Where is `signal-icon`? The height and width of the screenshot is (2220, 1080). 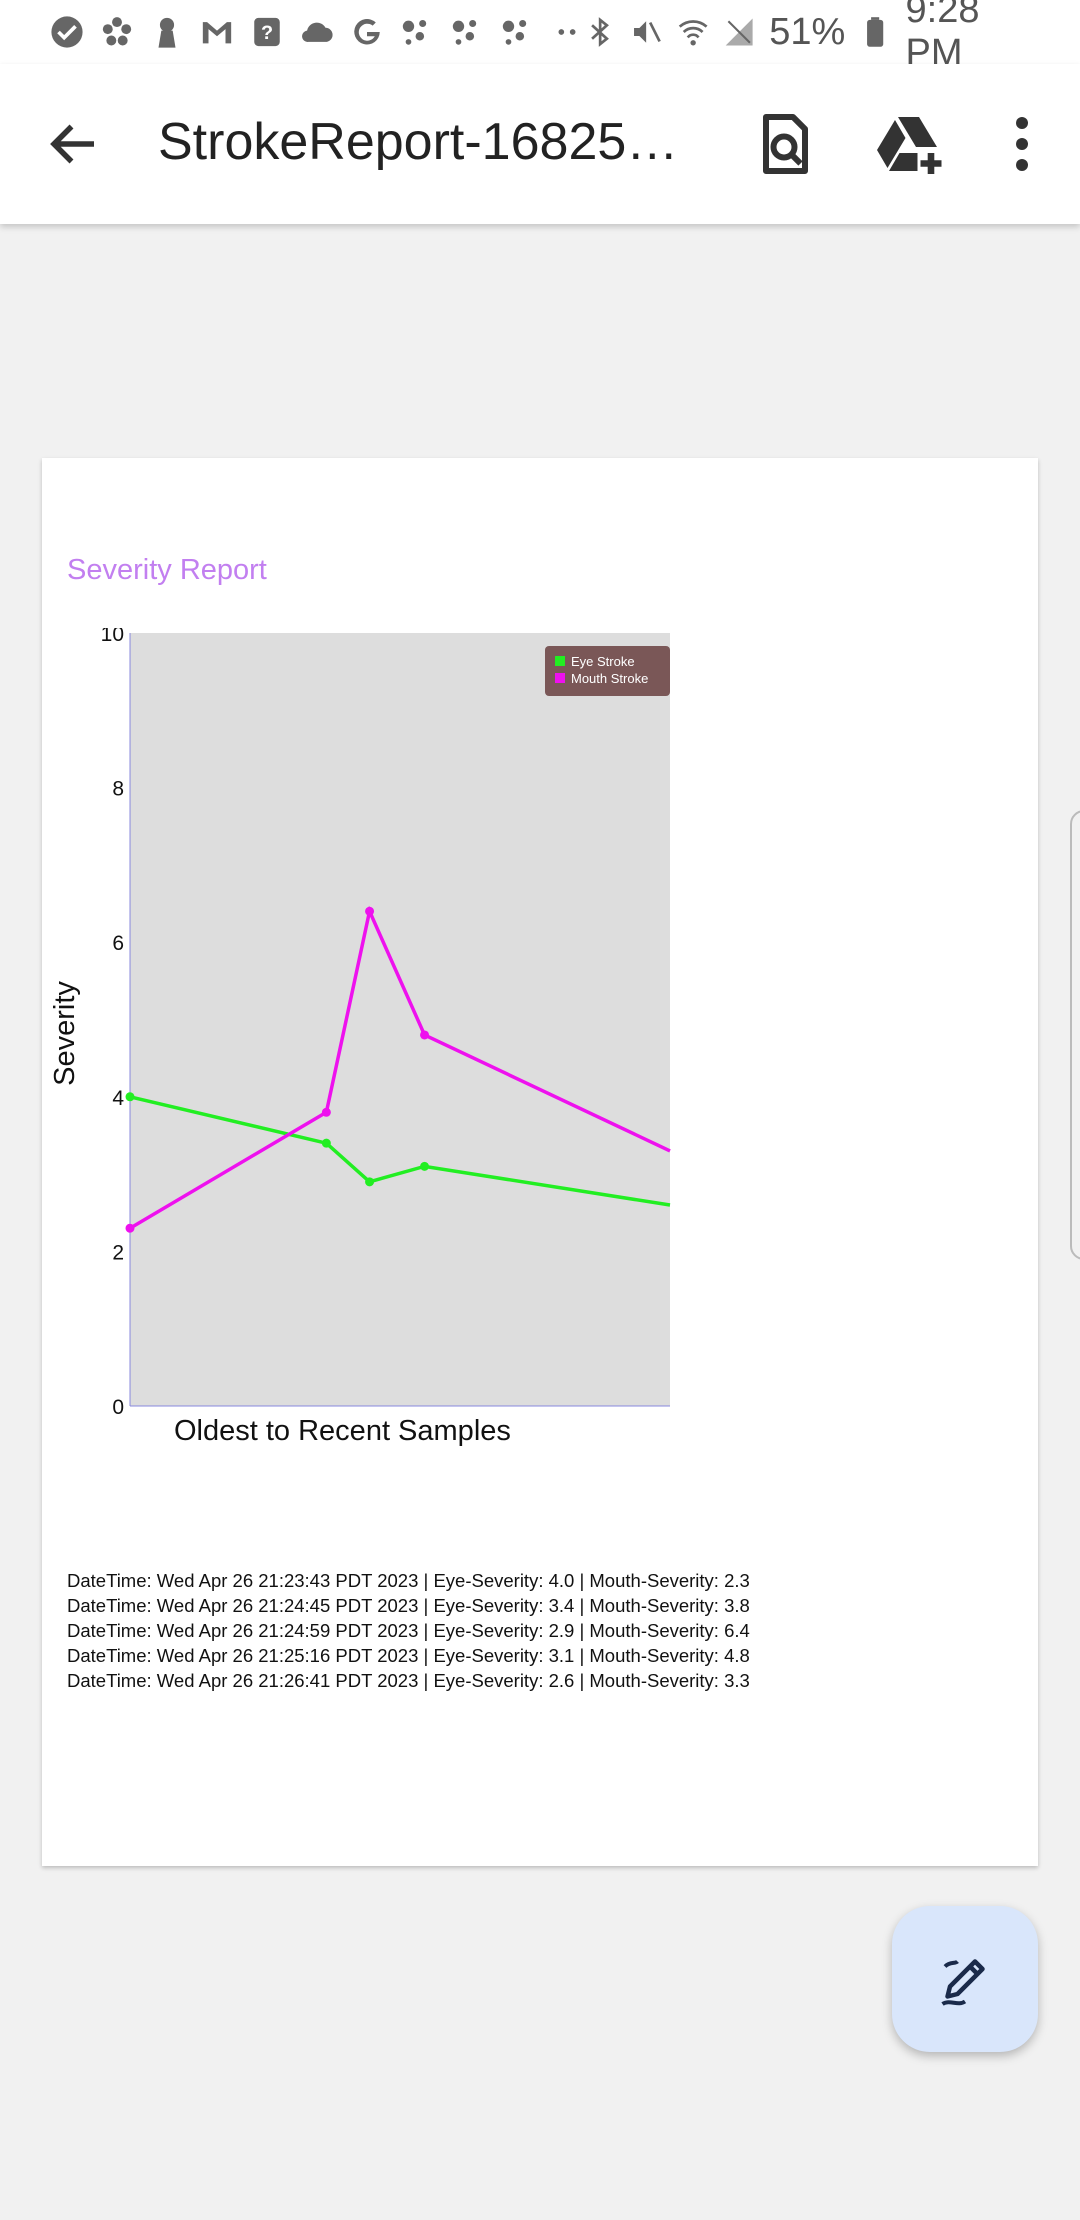
signal-icon is located at coordinates (739, 32).